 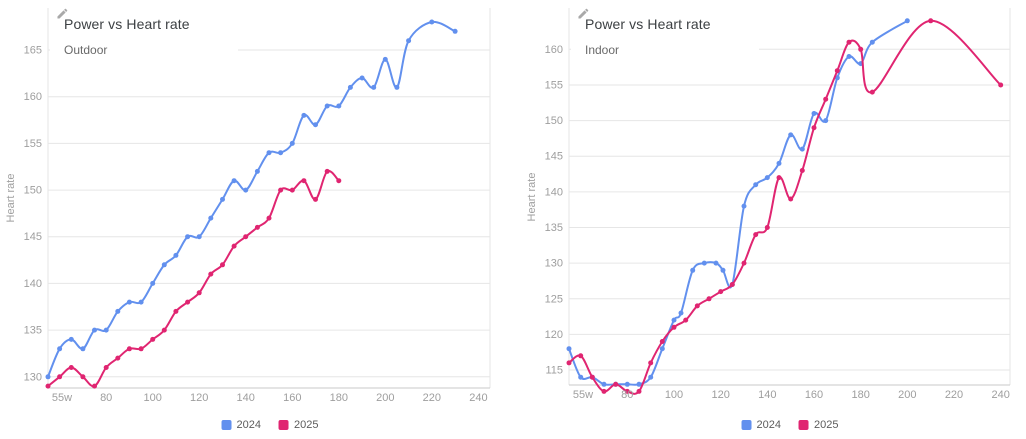 What do you see at coordinates (62, 14) in the screenshot?
I see `edit-pencil-icon` at bounding box center [62, 14].